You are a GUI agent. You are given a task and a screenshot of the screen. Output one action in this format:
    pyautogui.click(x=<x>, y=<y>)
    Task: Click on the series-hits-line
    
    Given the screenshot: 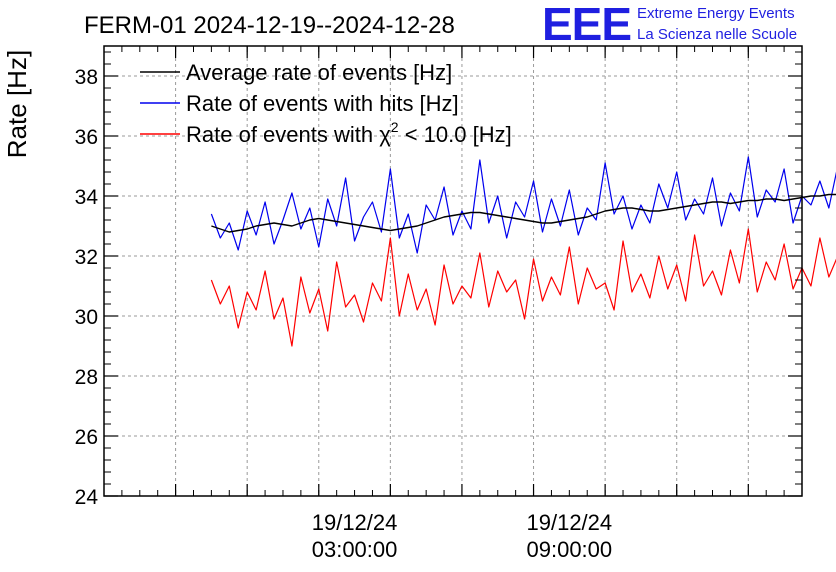 What is the action you would take?
    pyautogui.click(x=523, y=205)
    